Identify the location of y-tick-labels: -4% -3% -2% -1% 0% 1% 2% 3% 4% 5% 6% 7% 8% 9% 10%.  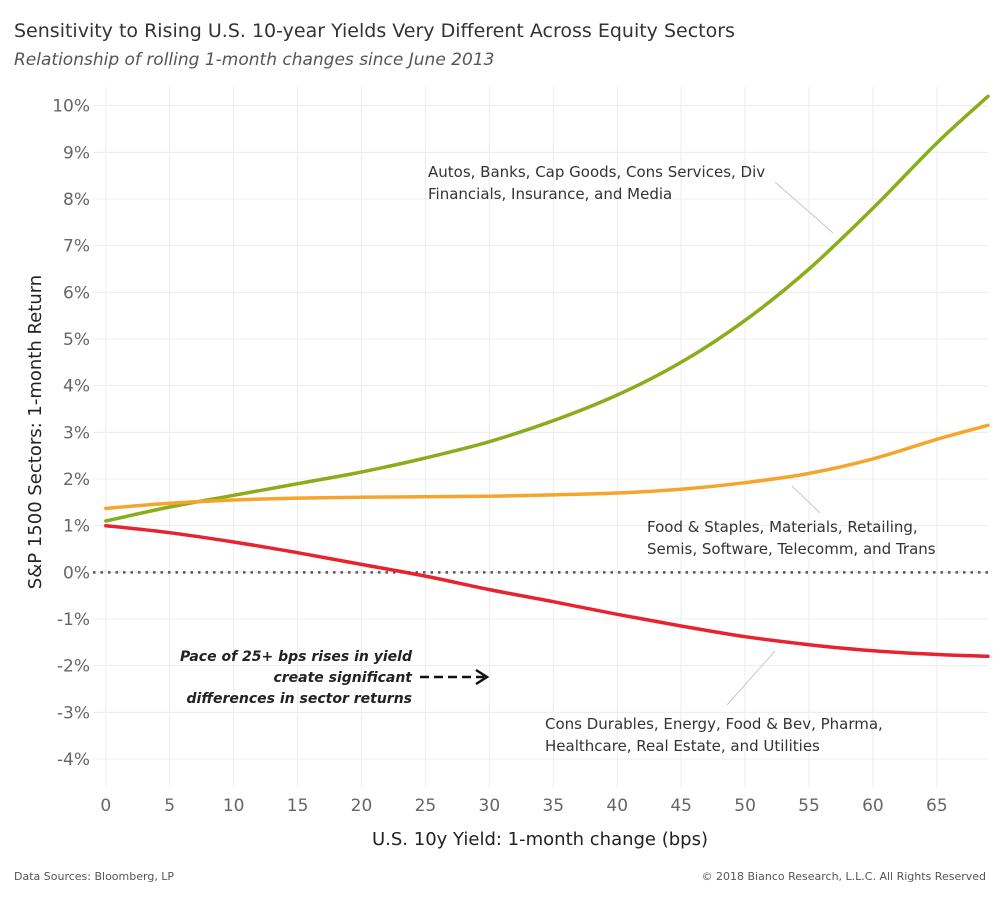
(71, 433).